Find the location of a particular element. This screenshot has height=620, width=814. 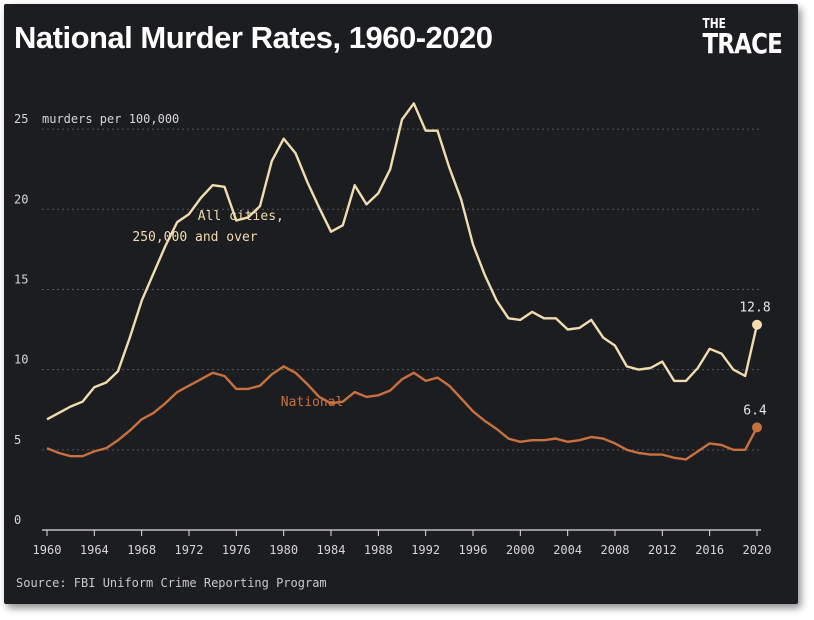

x-tick-label: 2004 is located at coordinates (567, 550).